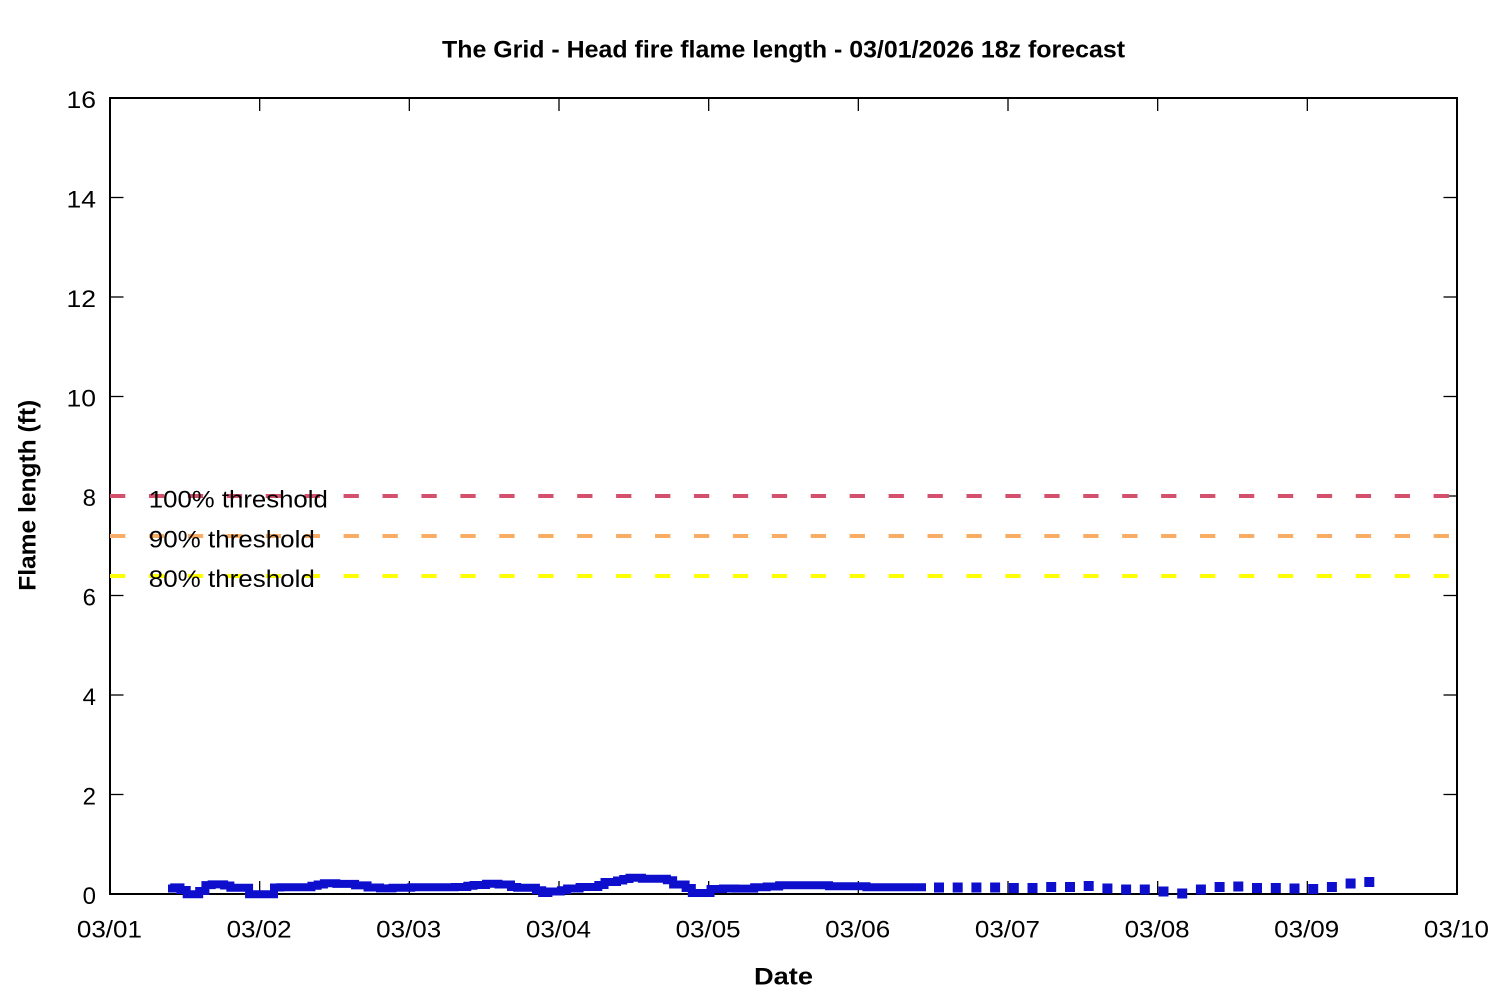  Describe the element at coordinates (82, 398) in the screenshot. I see `svg-text: 10` at that location.